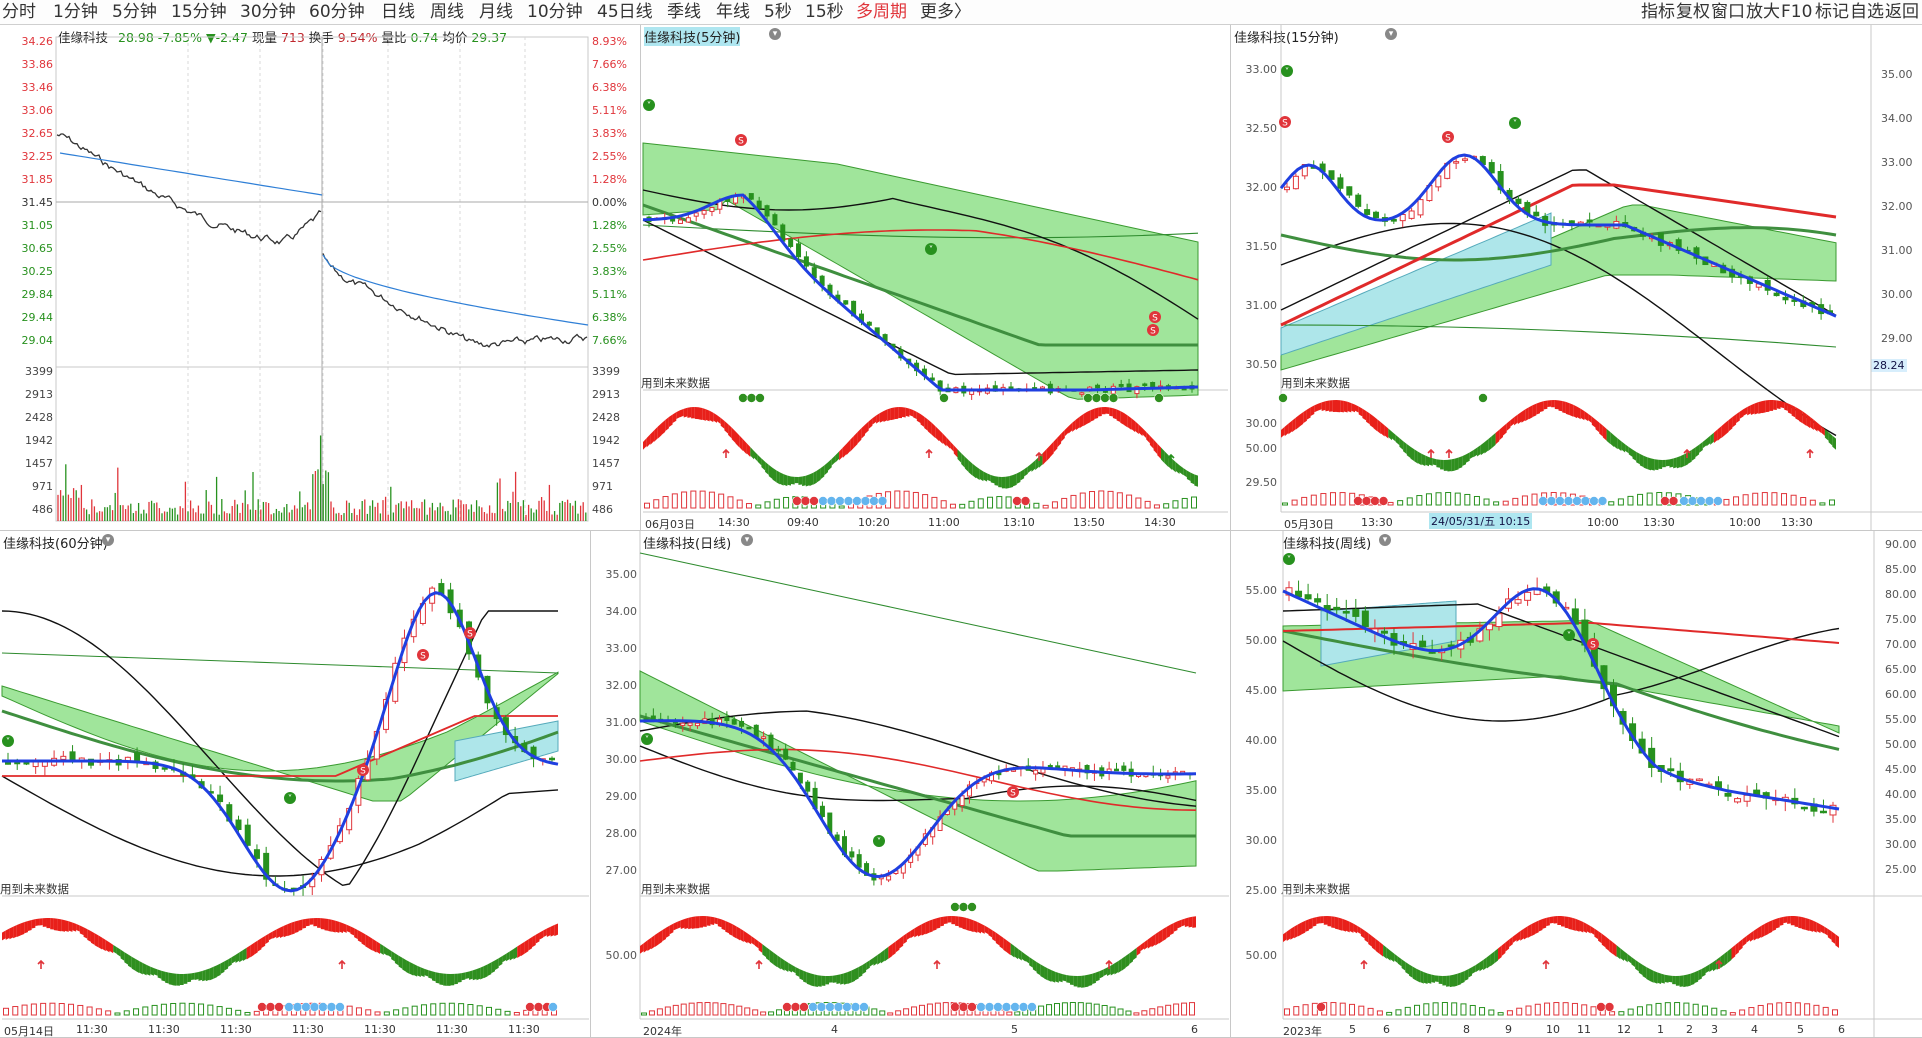 This screenshot has height=1038, width=1922. Describe the element at coordinates (879, 843) in the screenshot. I see `signal-glyph: ˅` at that location.